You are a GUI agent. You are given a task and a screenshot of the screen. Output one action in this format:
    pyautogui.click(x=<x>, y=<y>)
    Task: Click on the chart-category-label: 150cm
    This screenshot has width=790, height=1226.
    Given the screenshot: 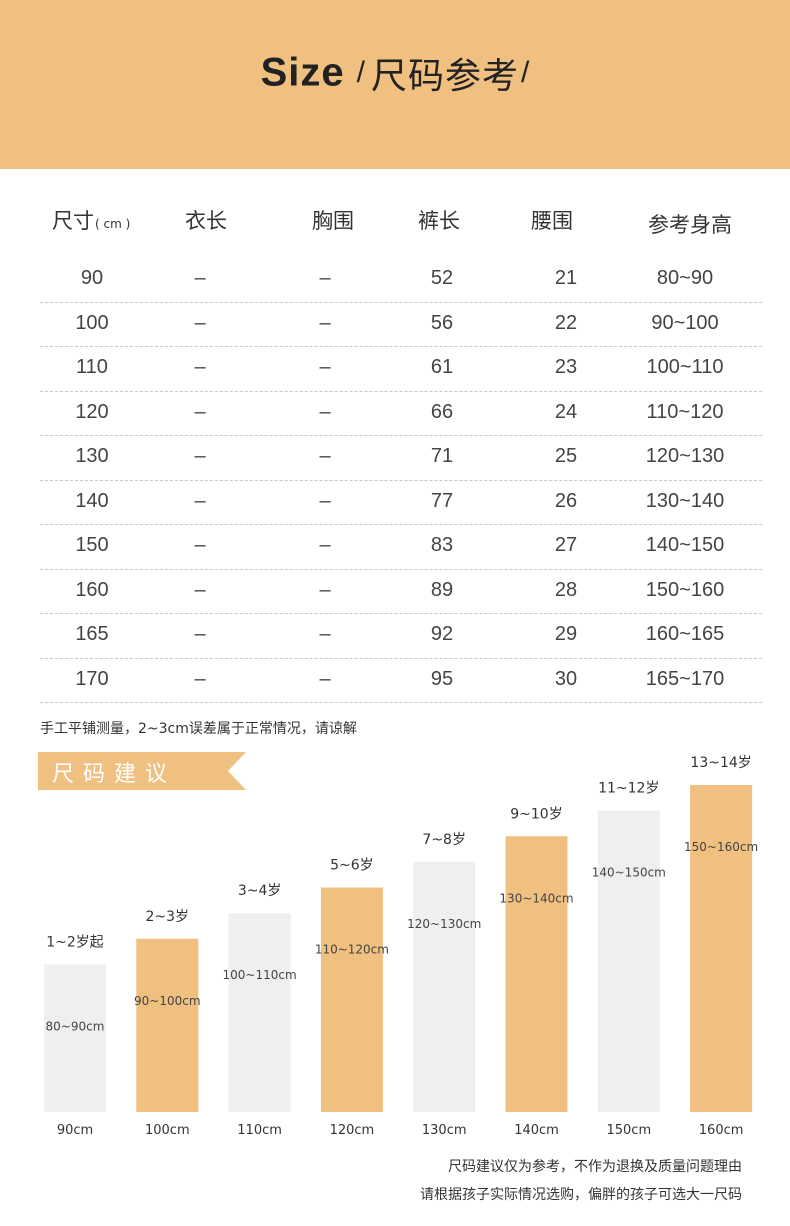 What is the action you would take?
    pyautogui.click(x=628, y=1130)
    